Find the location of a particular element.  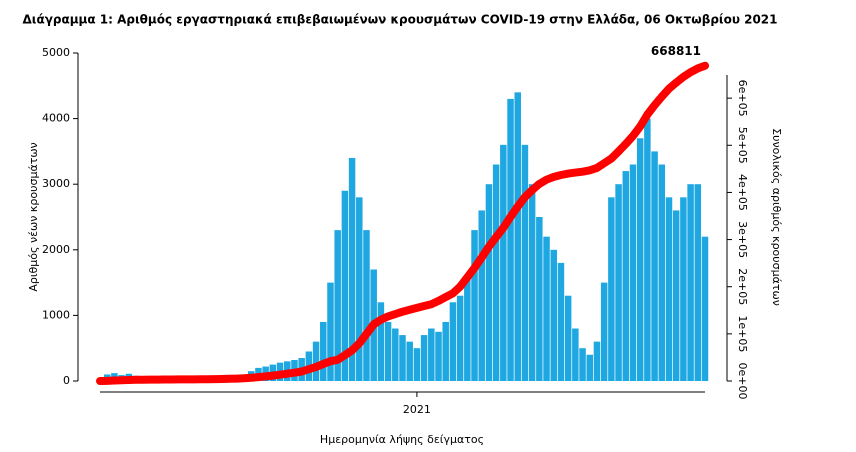

x-tick-label: 2021 is located at coordinates (417, 409).